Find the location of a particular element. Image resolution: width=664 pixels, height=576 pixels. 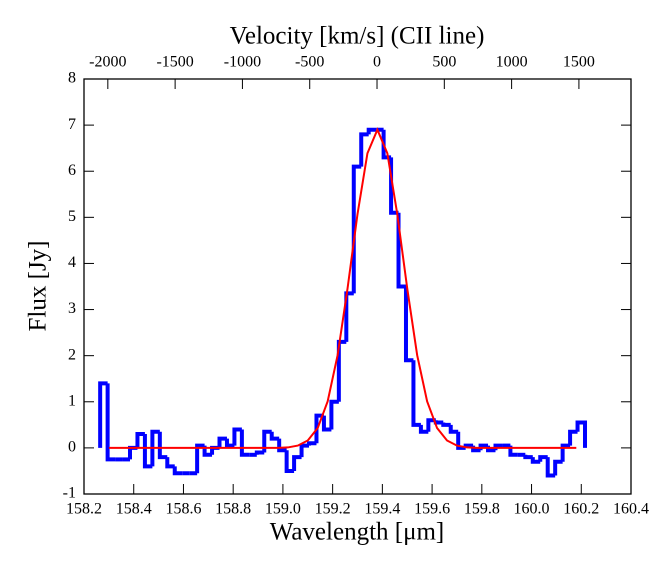

y-tick-label: -1 is located at coordinates (69, 493).